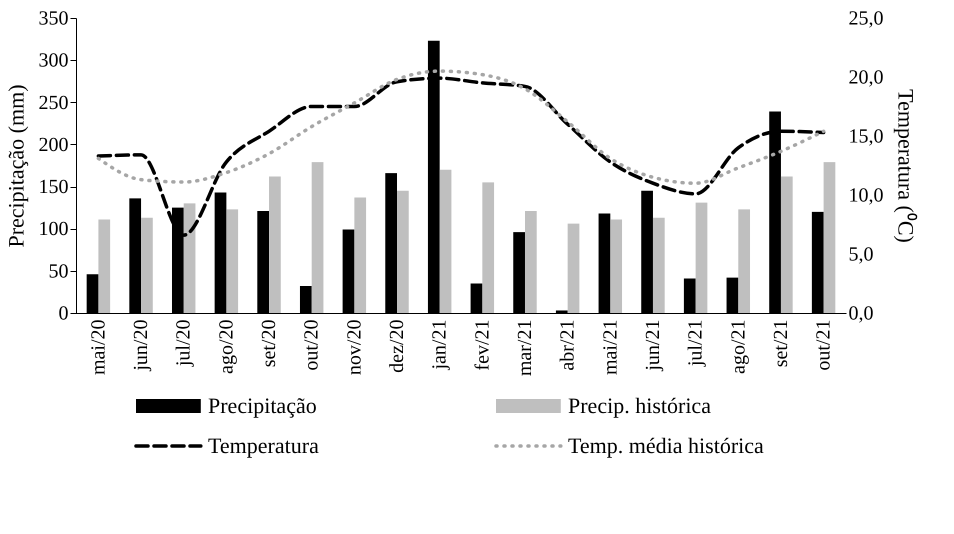 This screenshot has height=534, width=954. Describe the element at coordinates (269, 344) in the screenshot. I see `x-tick-label: set/20` at that location.